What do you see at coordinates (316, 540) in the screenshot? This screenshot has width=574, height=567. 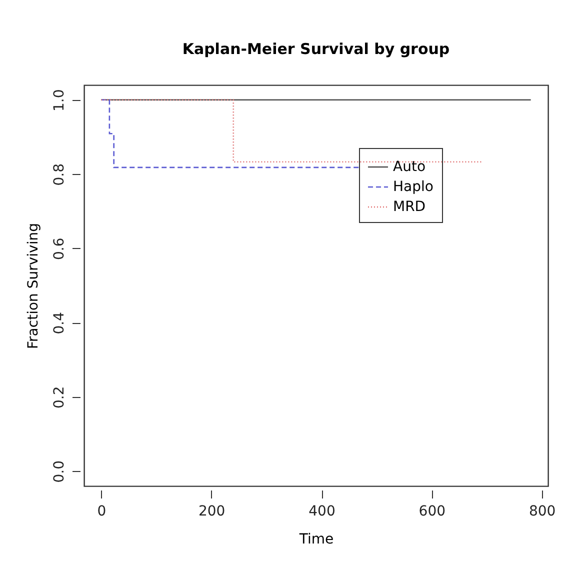 I see `x-axis-title: Time` at bounding box center [316, 540].